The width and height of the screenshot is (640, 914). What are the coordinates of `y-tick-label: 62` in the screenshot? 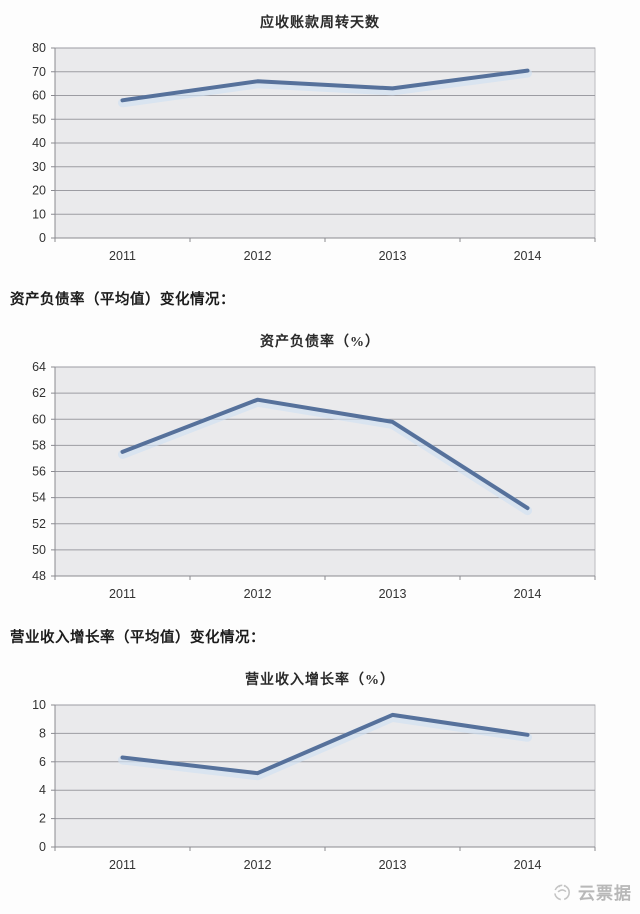 It's located at (39, 393).